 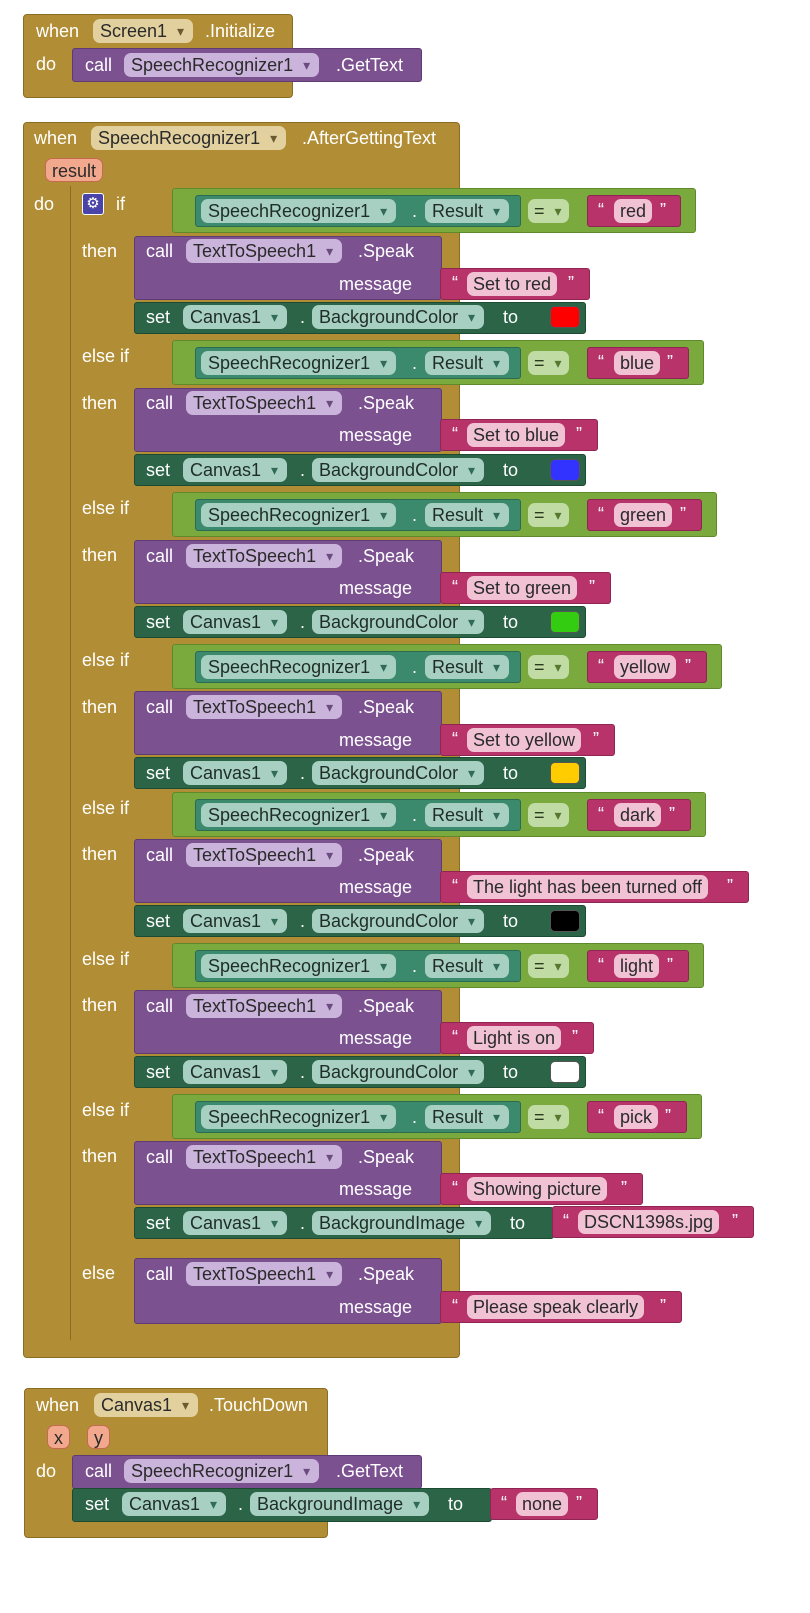 I want to click on image-filename-value: DSCN1398s.jpg, so click(x=649, y=1222).